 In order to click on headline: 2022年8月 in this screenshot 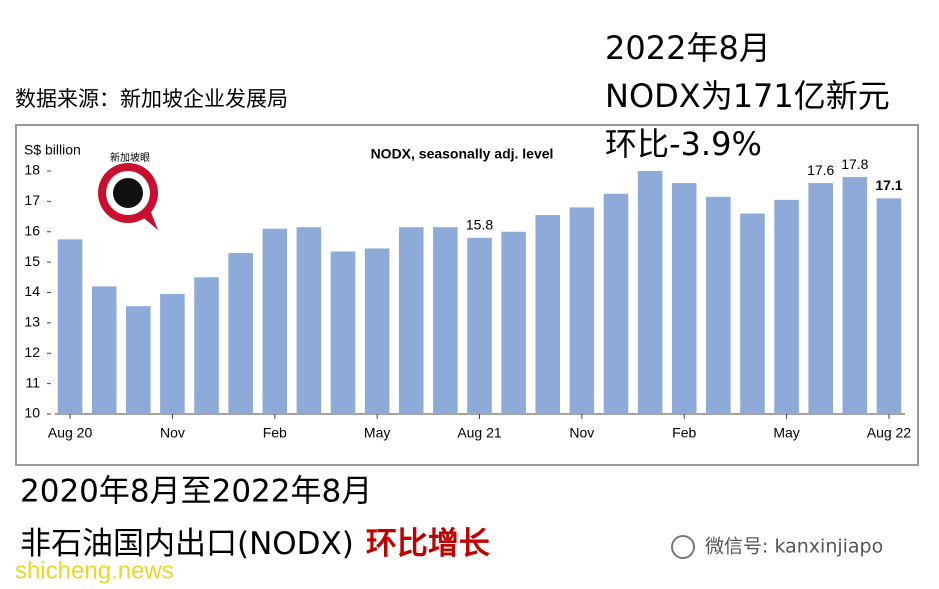, I will do `click(688, 48)`.